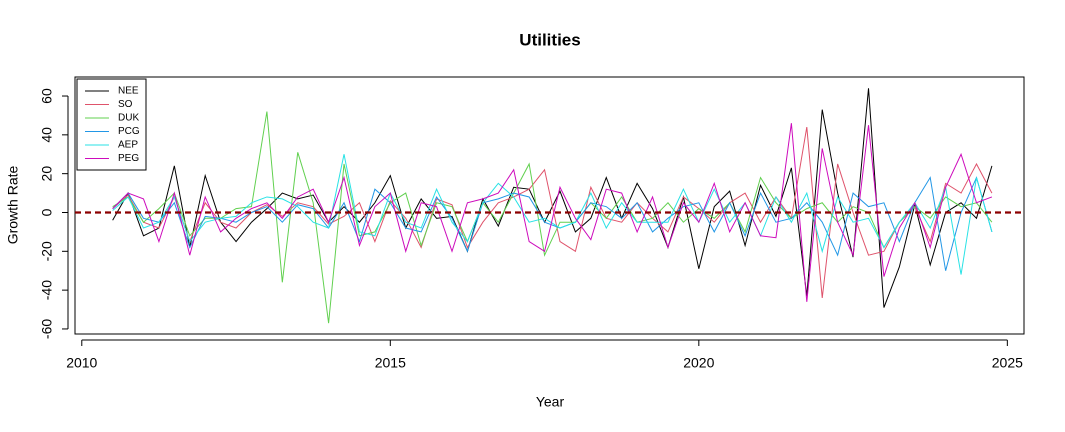 This screenshot has height=432, width=1065. Describe the element at coordinates (129, 131) in the screenshot. I see `legend-label: PCG` at that location.